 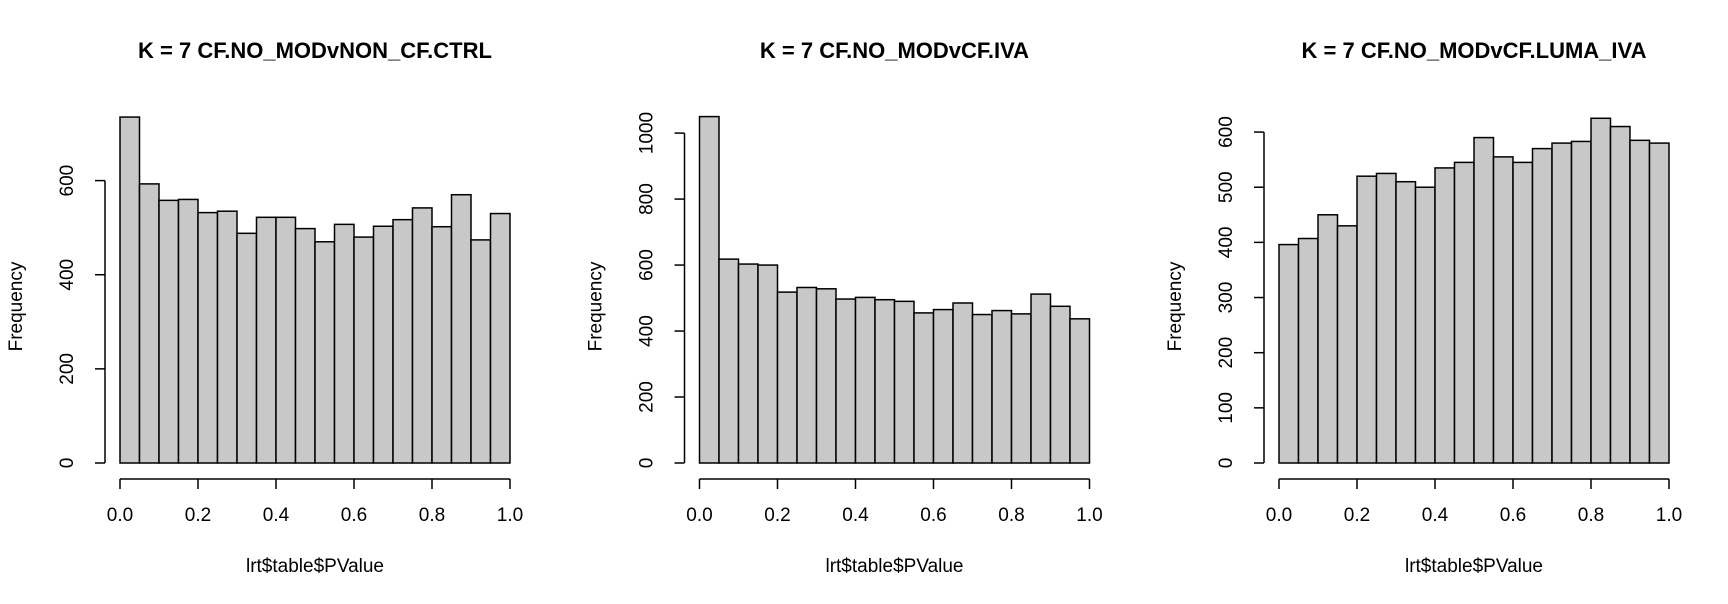 What do you see at coordinates (1226, 408) in the screenshot?
I see `y-tick-label: 100` at bounding box center [1226, 408].